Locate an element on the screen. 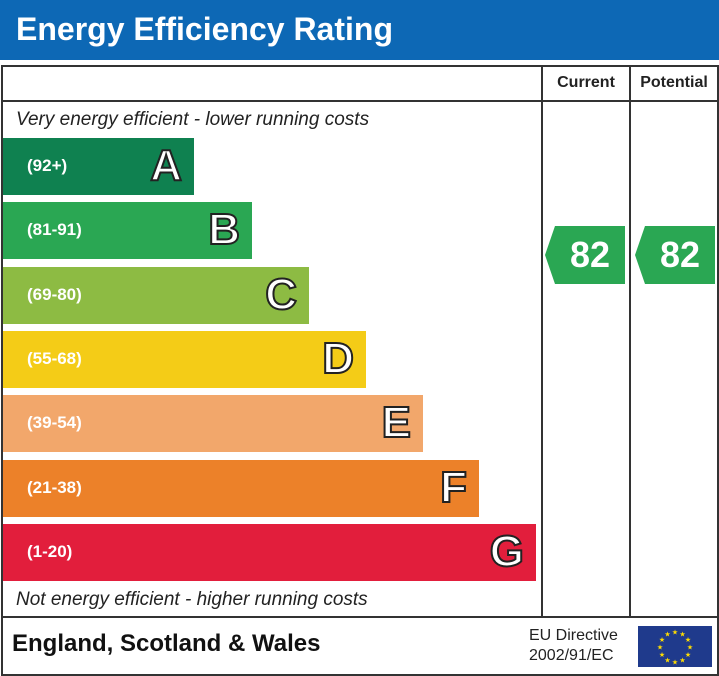 This screenshot has height=676, width=719. band-range: (1-20) is located at coordinates (50, 551).